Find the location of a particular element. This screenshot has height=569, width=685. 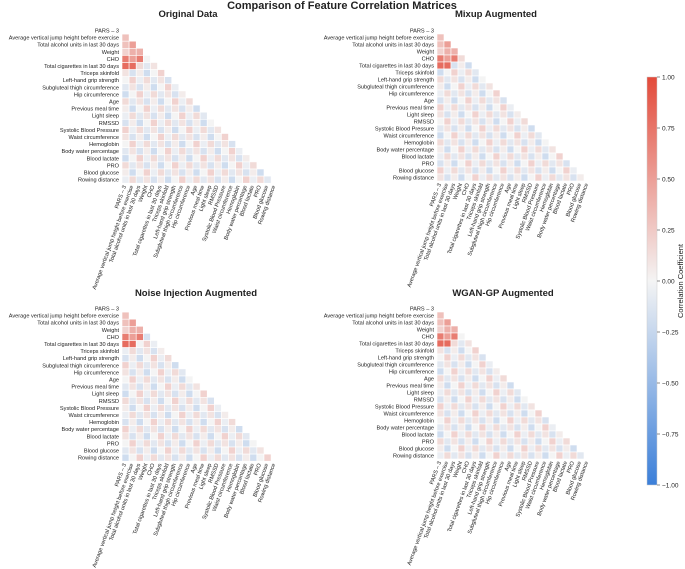

row-label: Blood lactate is located at coordinates (103, 437).